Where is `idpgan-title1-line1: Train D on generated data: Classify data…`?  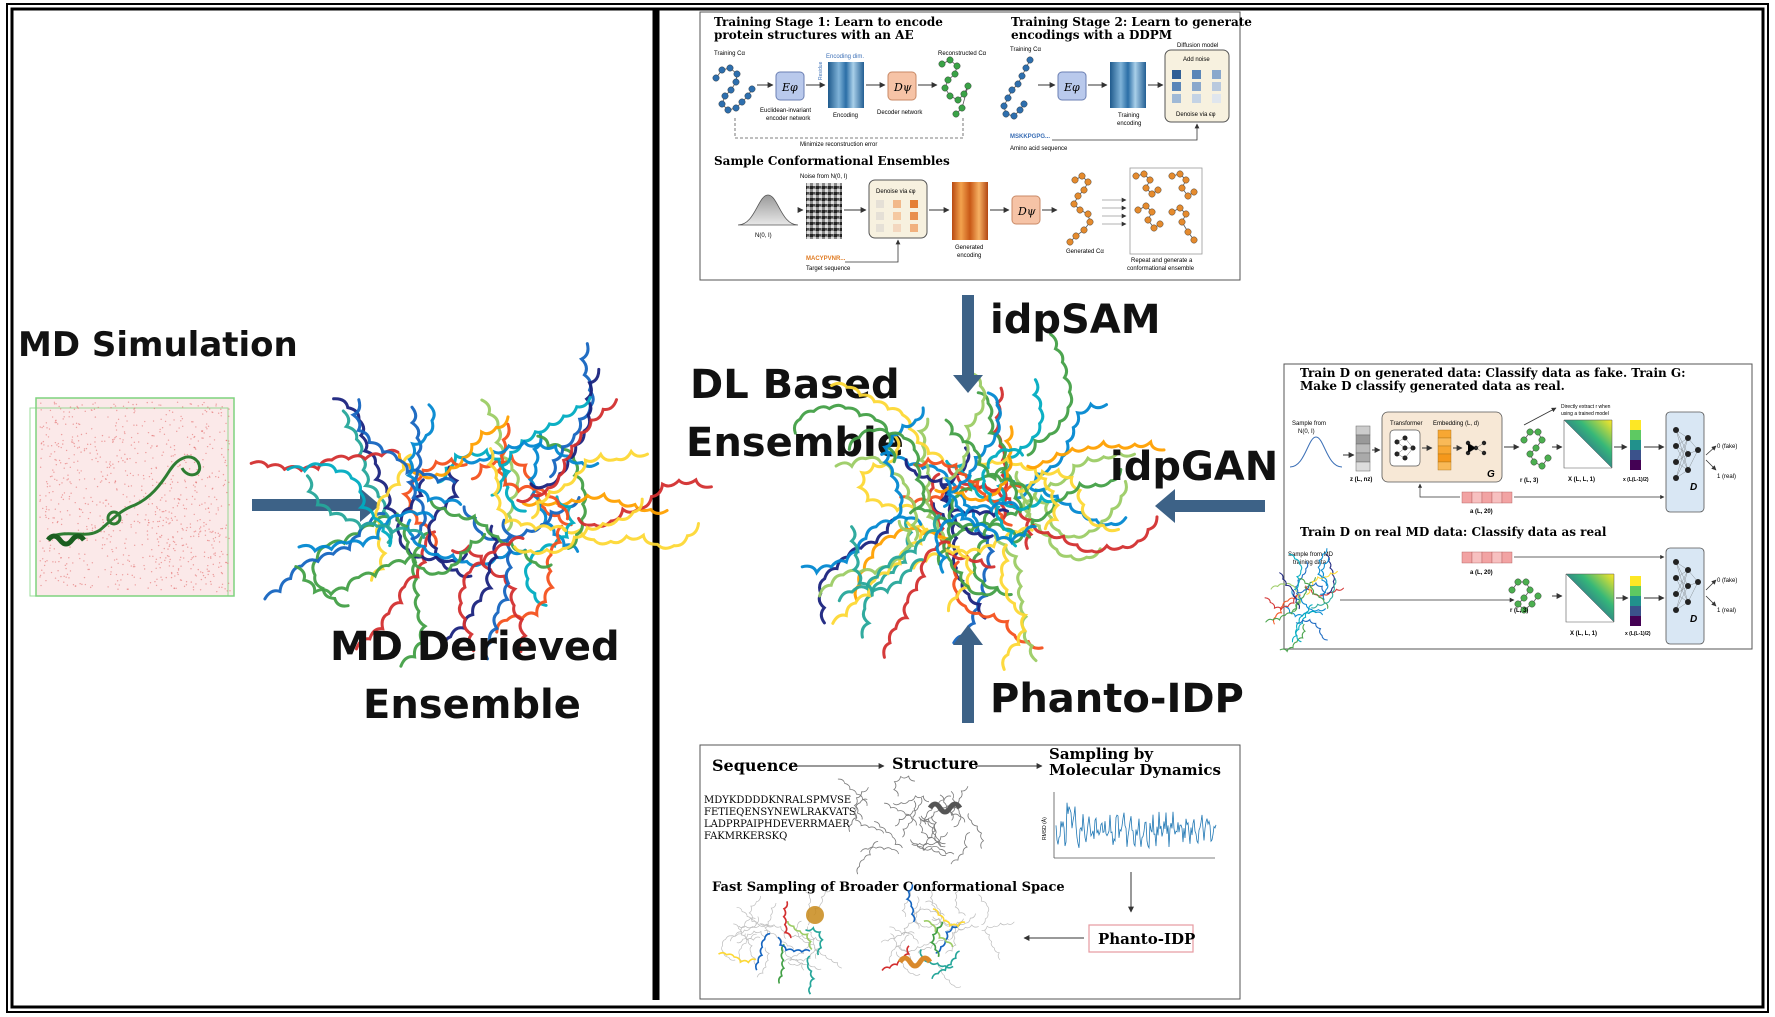
idpgan-title1-line1: Train D on generated data: Classify data… is located at coordinates (1493, 373).